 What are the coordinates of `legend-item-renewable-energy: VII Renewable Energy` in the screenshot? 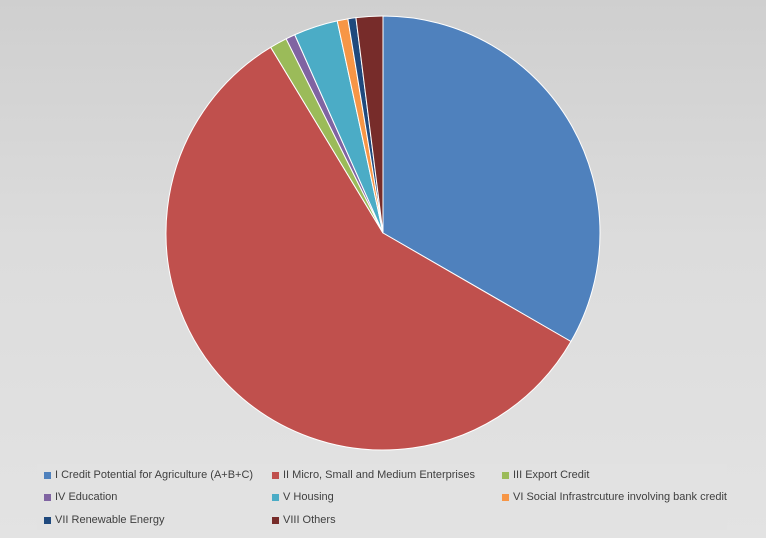 It's located at (104, 520).